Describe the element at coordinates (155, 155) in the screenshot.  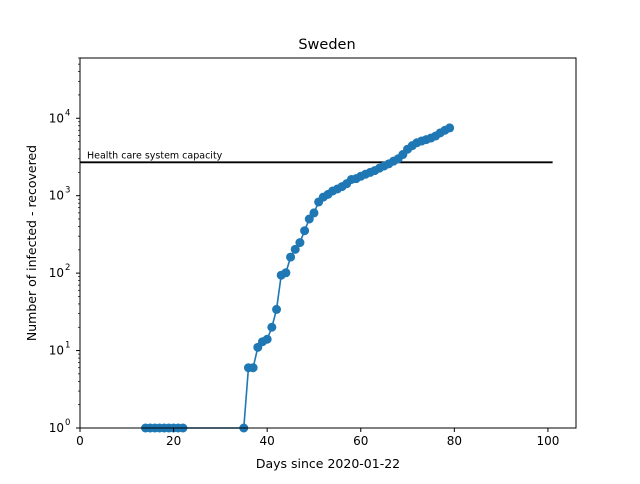
I see `capacity-label: Health care system capacity` at that location.